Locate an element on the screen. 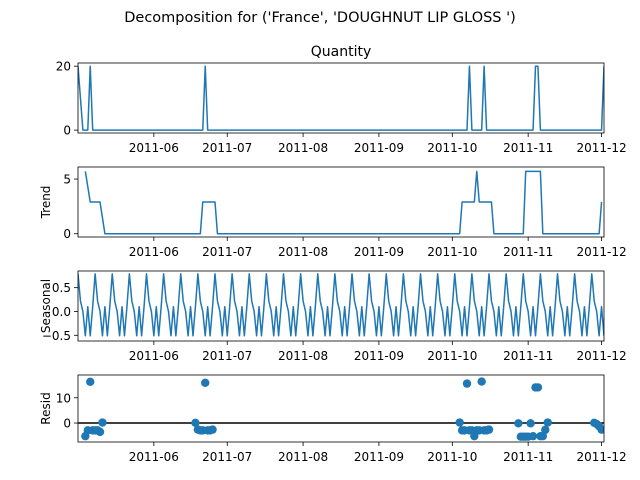 This screenshot has height=480, width=640. panel-title: Quantity is located at coordinates (341, 52).